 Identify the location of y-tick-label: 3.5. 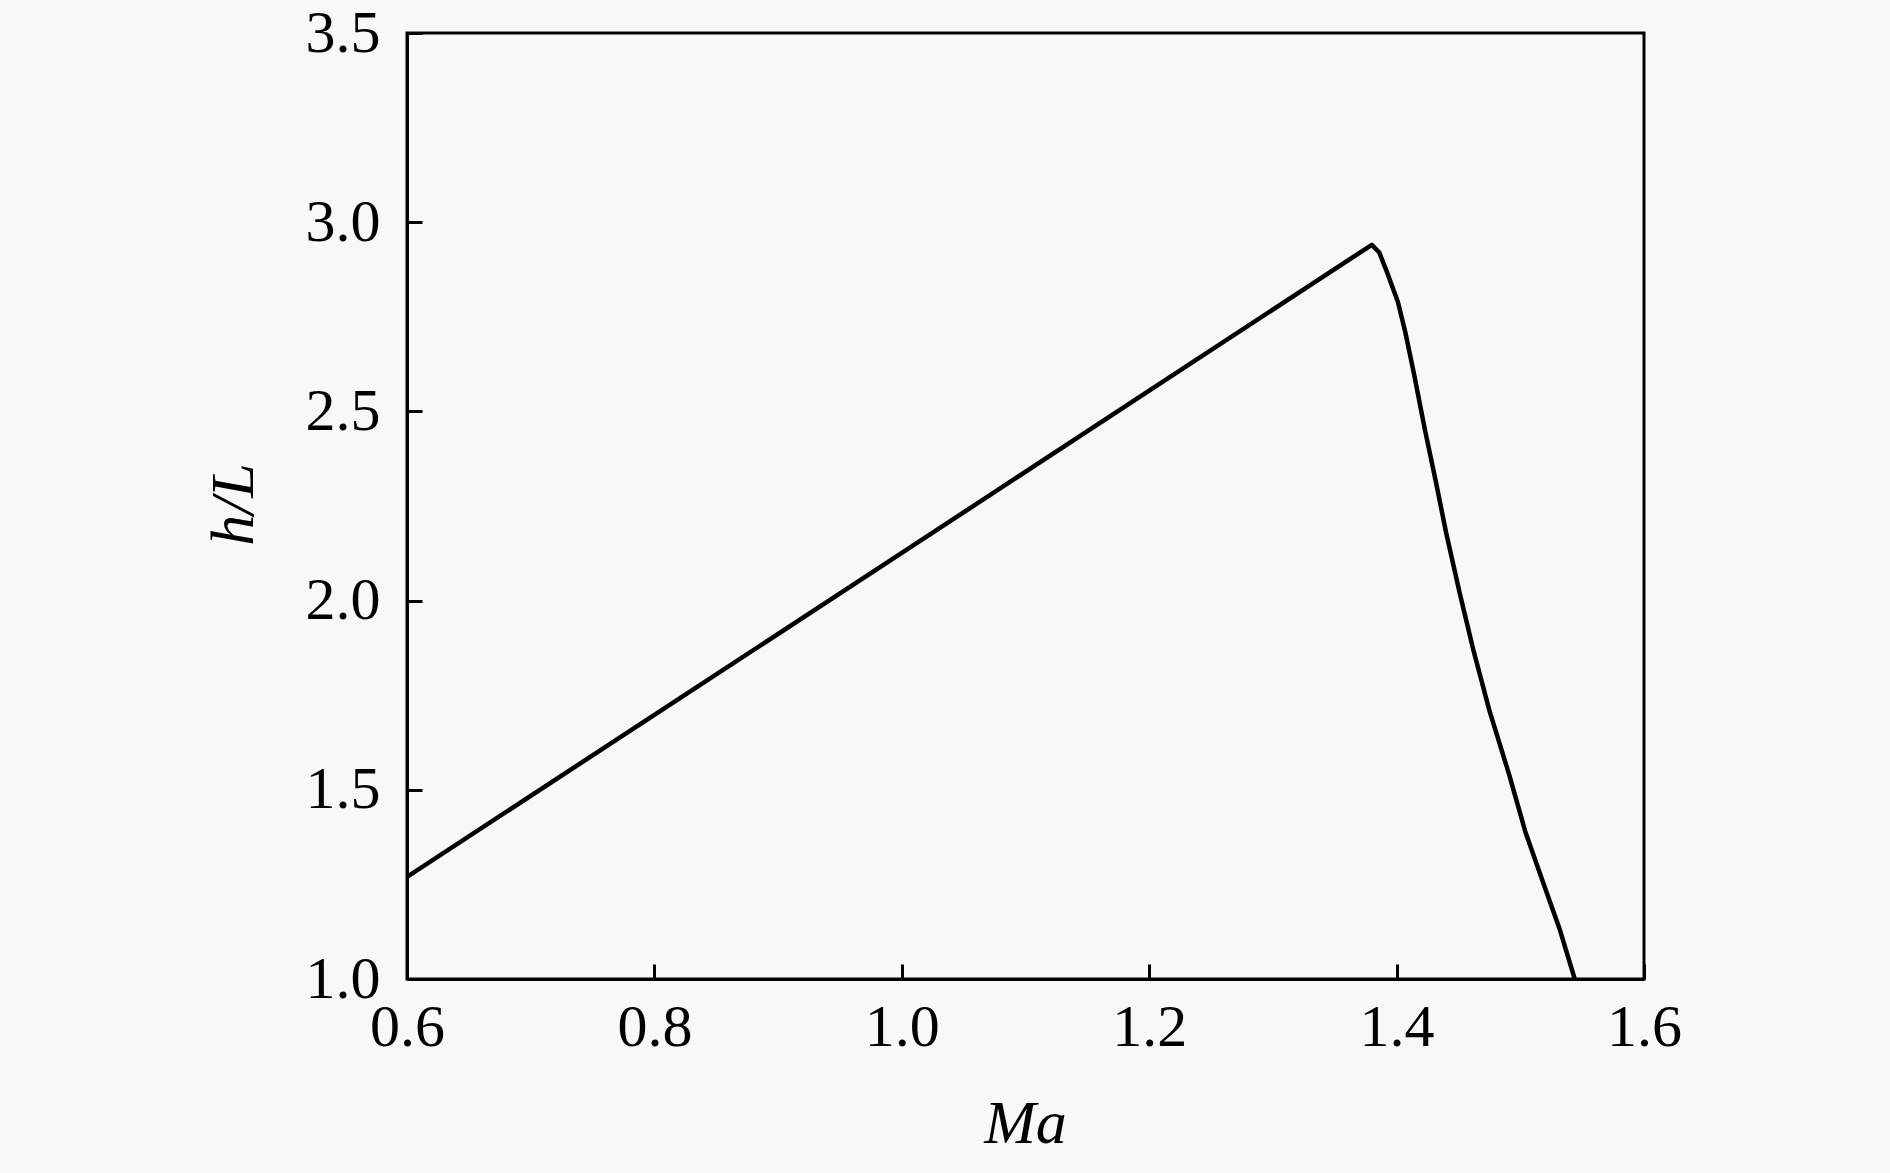
(343, 32).